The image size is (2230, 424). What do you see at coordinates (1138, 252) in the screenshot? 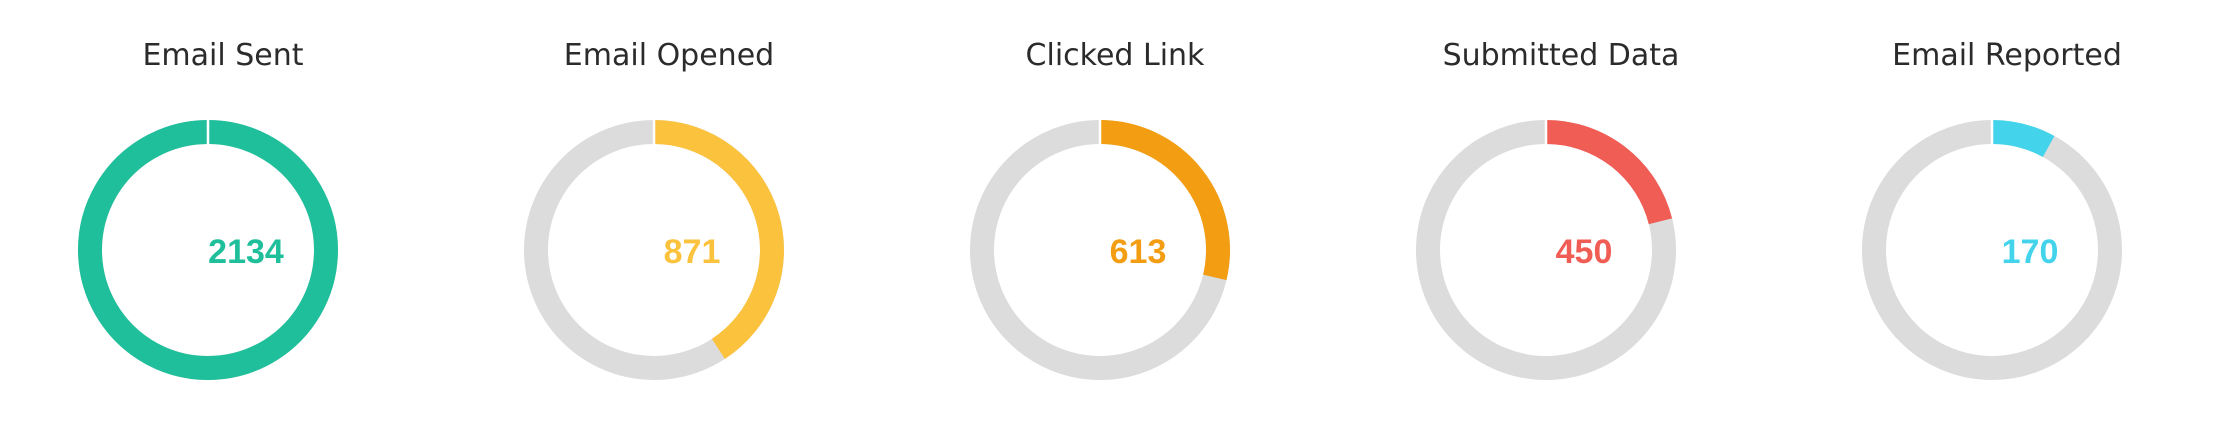
I see `donut-value-label: 613` at bounding box center [1138, 252].